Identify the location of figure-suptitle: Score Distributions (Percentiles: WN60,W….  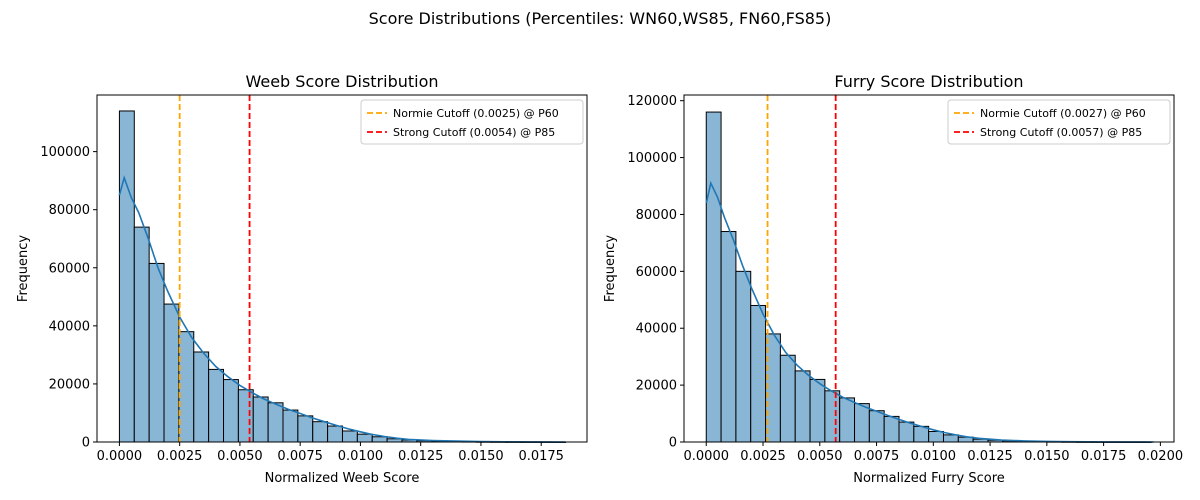
(600, 18).